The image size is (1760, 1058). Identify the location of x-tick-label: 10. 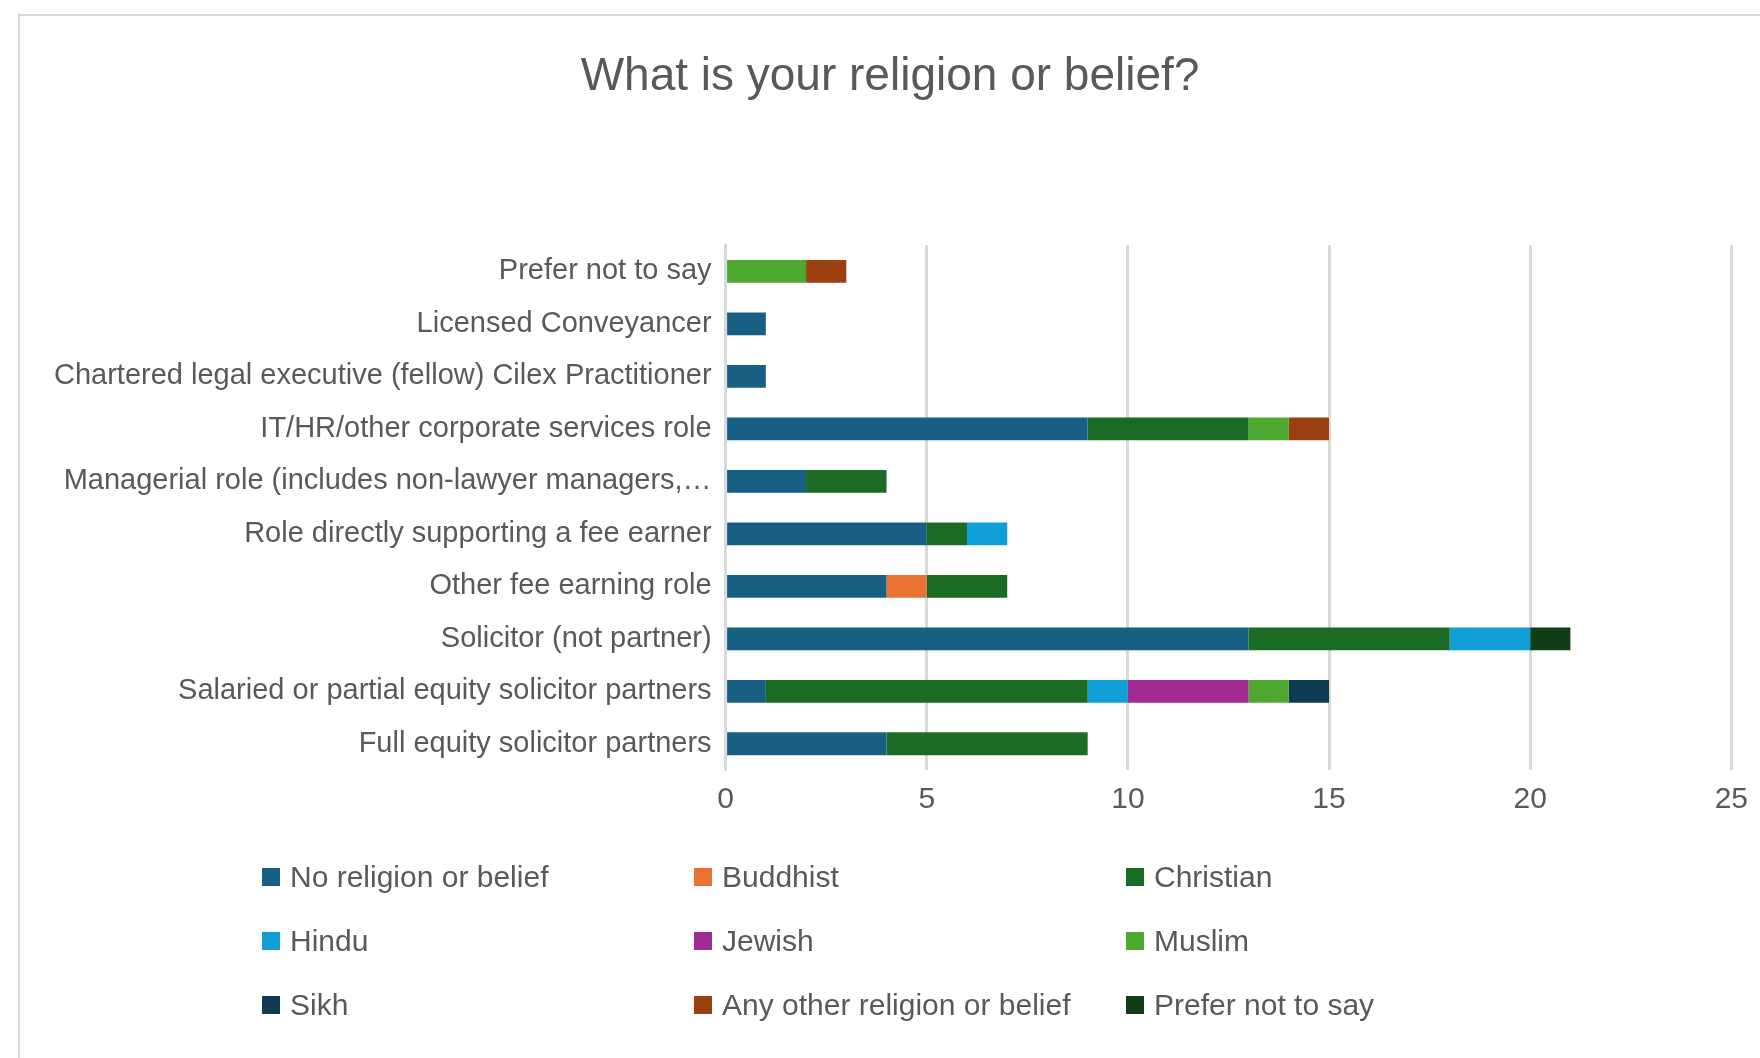
(1128, 798).